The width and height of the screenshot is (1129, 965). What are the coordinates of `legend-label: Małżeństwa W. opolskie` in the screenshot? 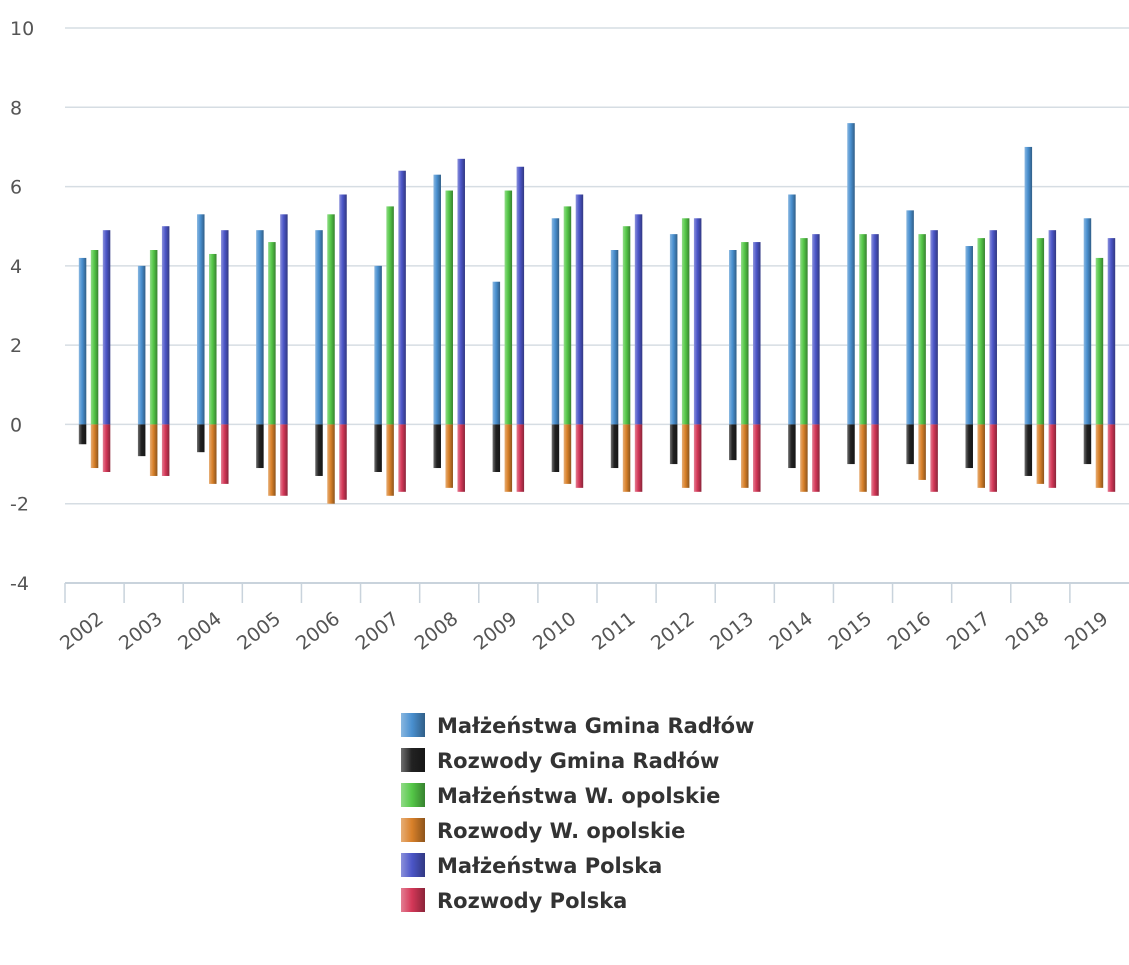 It's located at (578, 796).